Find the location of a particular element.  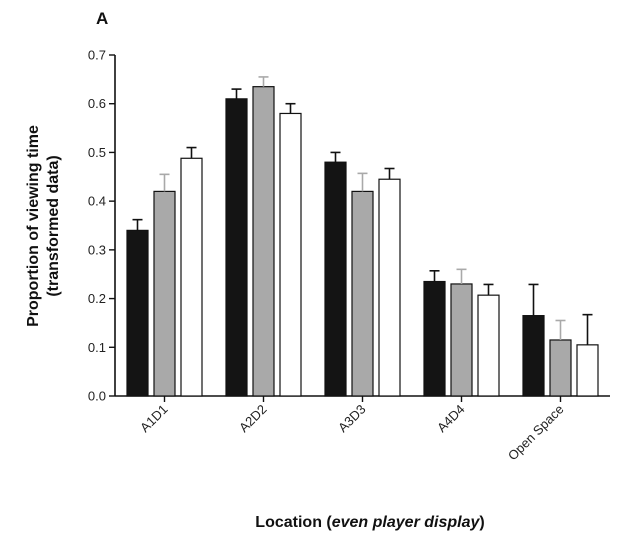

panel-label: A is located at coordinates (102, 18).